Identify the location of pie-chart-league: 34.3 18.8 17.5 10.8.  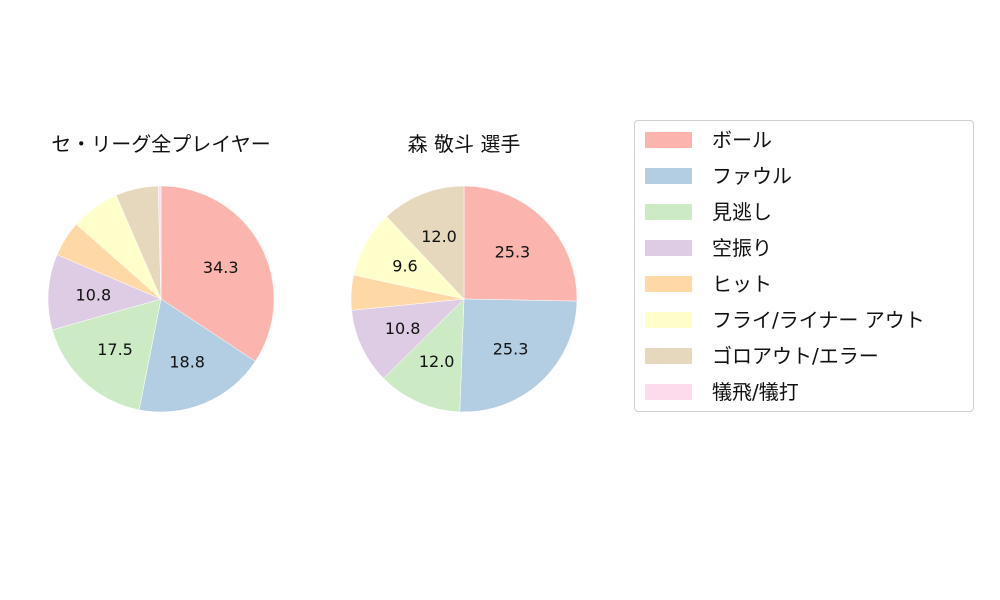
(161, 299).